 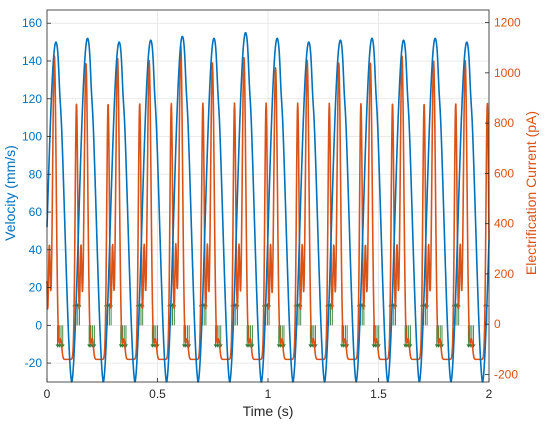 What do you see at coordinates (36, 288) in the screenshot?
I see `left-tick-label: 20` at bounding box center [36, 288].